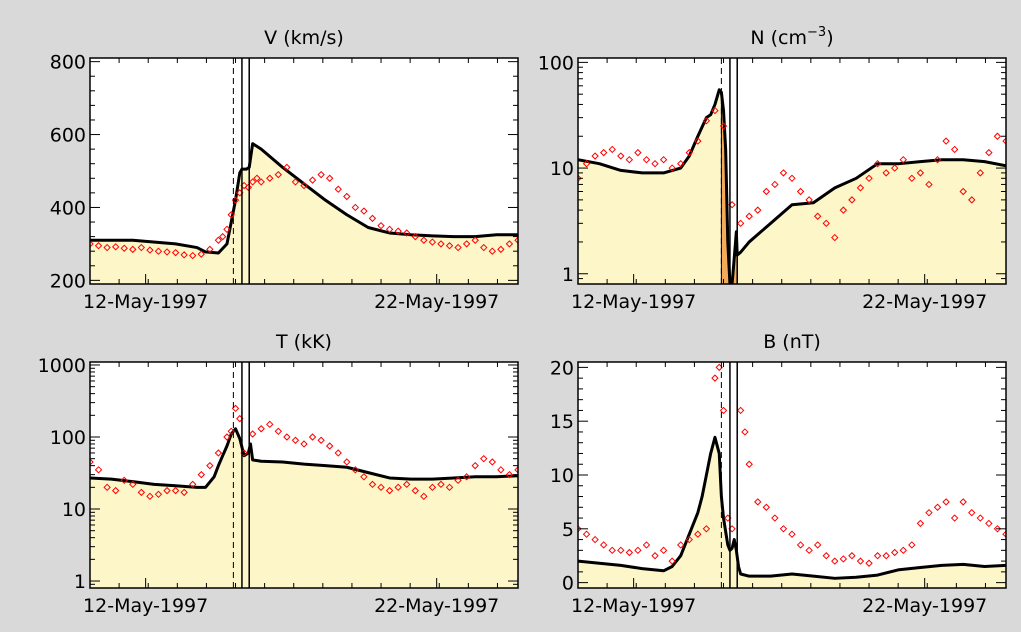 The height and width of the screenshot is (632, 1021). I want to click on model-line, so click(792, 507).